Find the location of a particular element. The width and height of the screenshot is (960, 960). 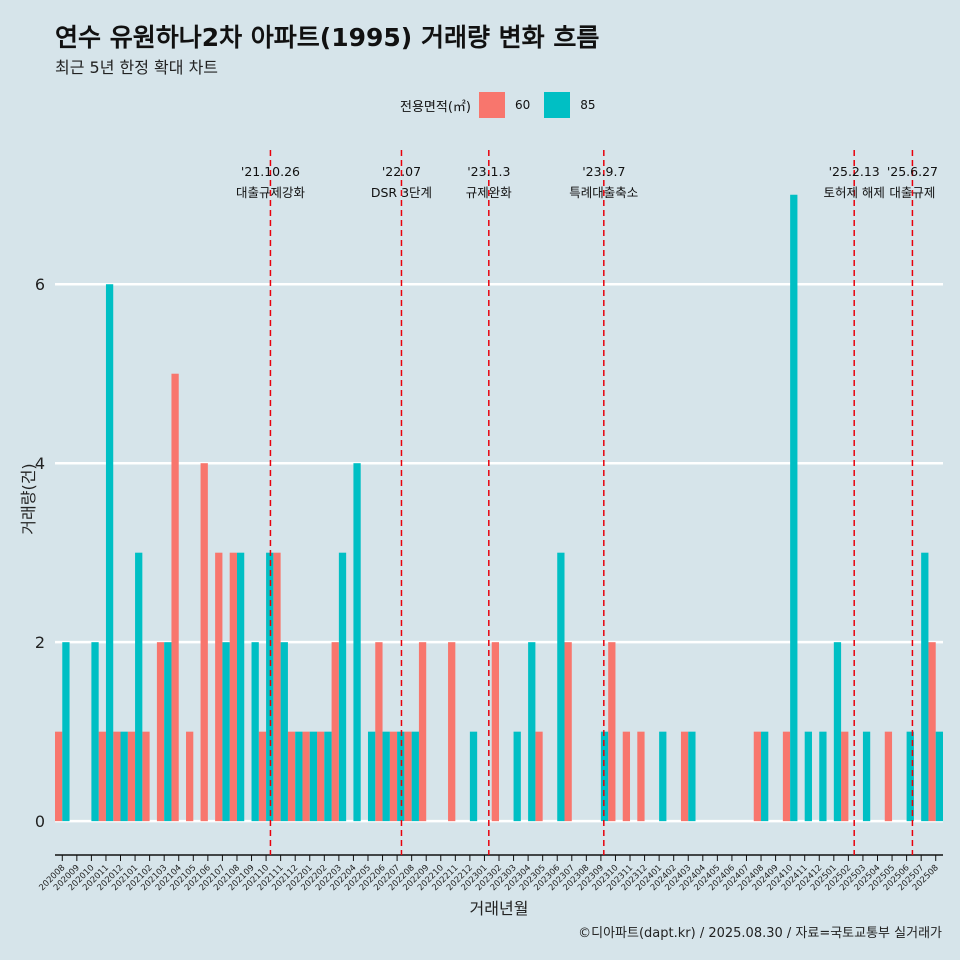

chart-subtitle: 최근 5년 한정 확대 차트 is located at coordinates (137, 67).